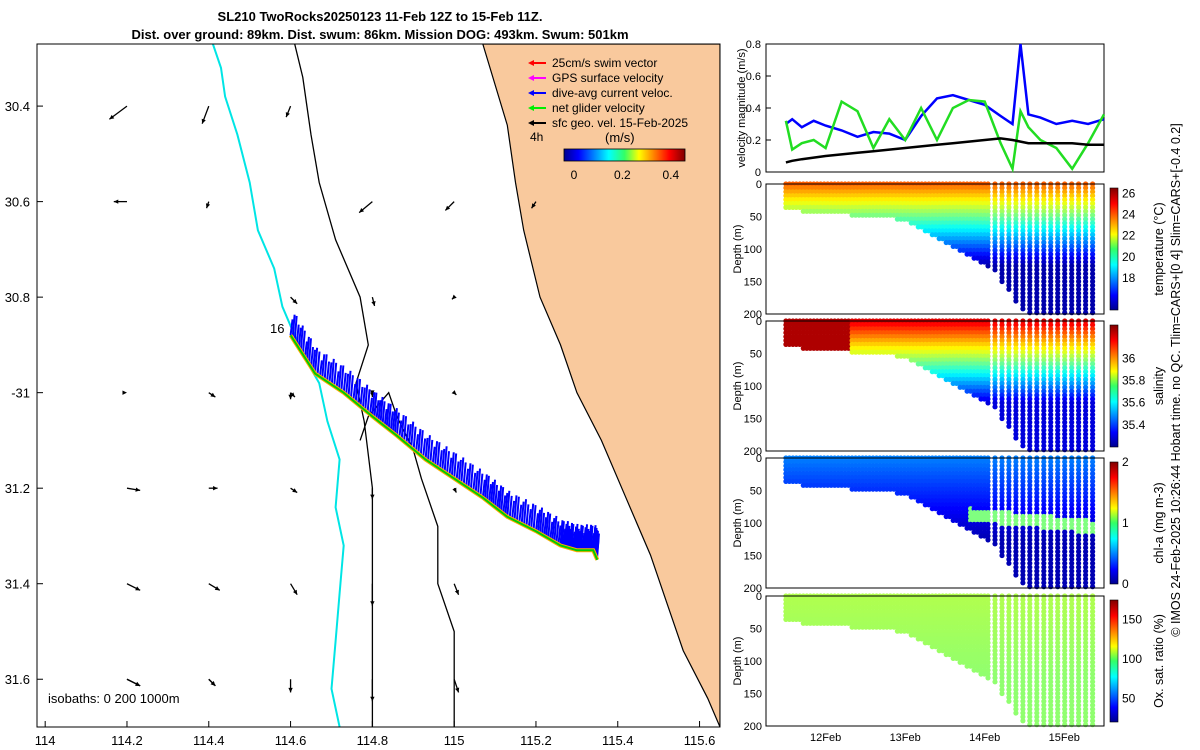  Describe the element at coordinates (612, 93) in the screenshot. I see `legend-label: dive-avg current veloc.` at that location.